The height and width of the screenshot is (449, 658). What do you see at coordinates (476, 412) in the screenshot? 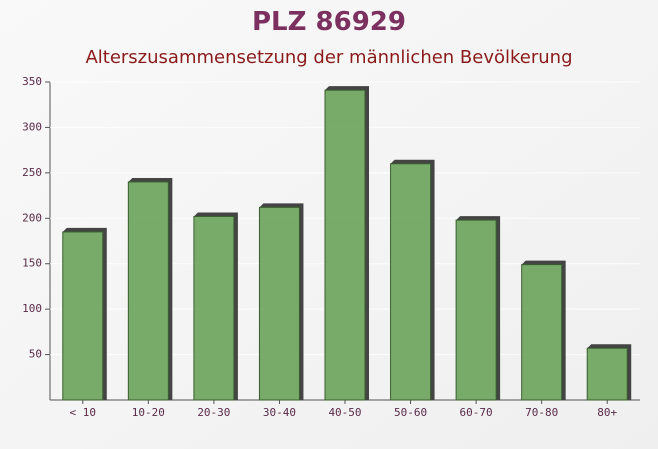
I see `x-tick-label: 60-70` at bounding box center [476, 412].